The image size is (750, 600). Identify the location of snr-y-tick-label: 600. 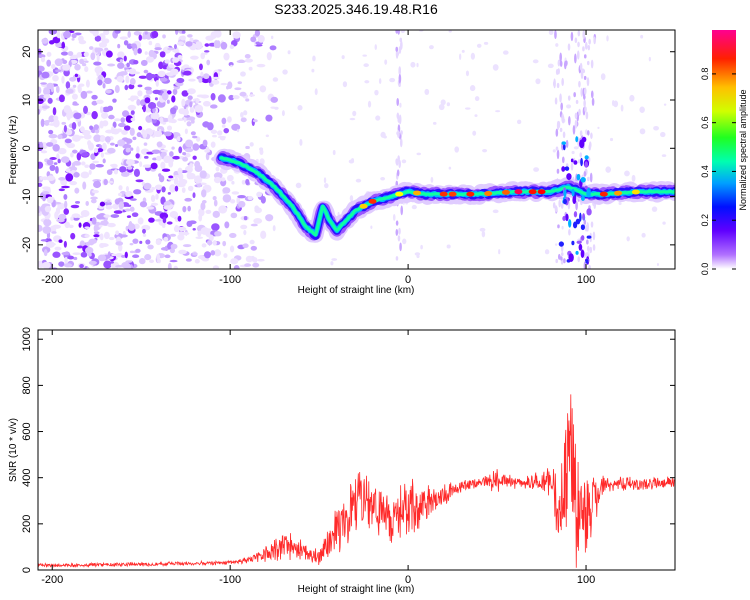
(27, 431).